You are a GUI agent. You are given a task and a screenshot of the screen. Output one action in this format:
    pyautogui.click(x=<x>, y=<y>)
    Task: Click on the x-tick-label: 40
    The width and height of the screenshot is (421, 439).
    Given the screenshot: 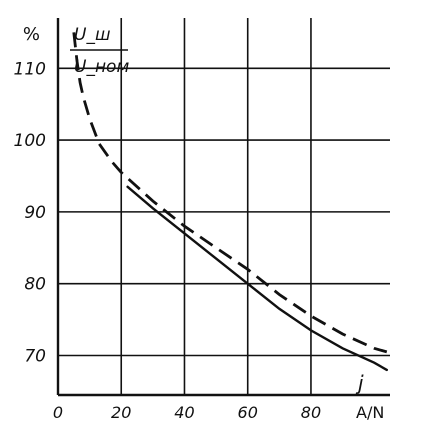 What is the action you would take?
    pyautogui.click(x=184, y=412)
    